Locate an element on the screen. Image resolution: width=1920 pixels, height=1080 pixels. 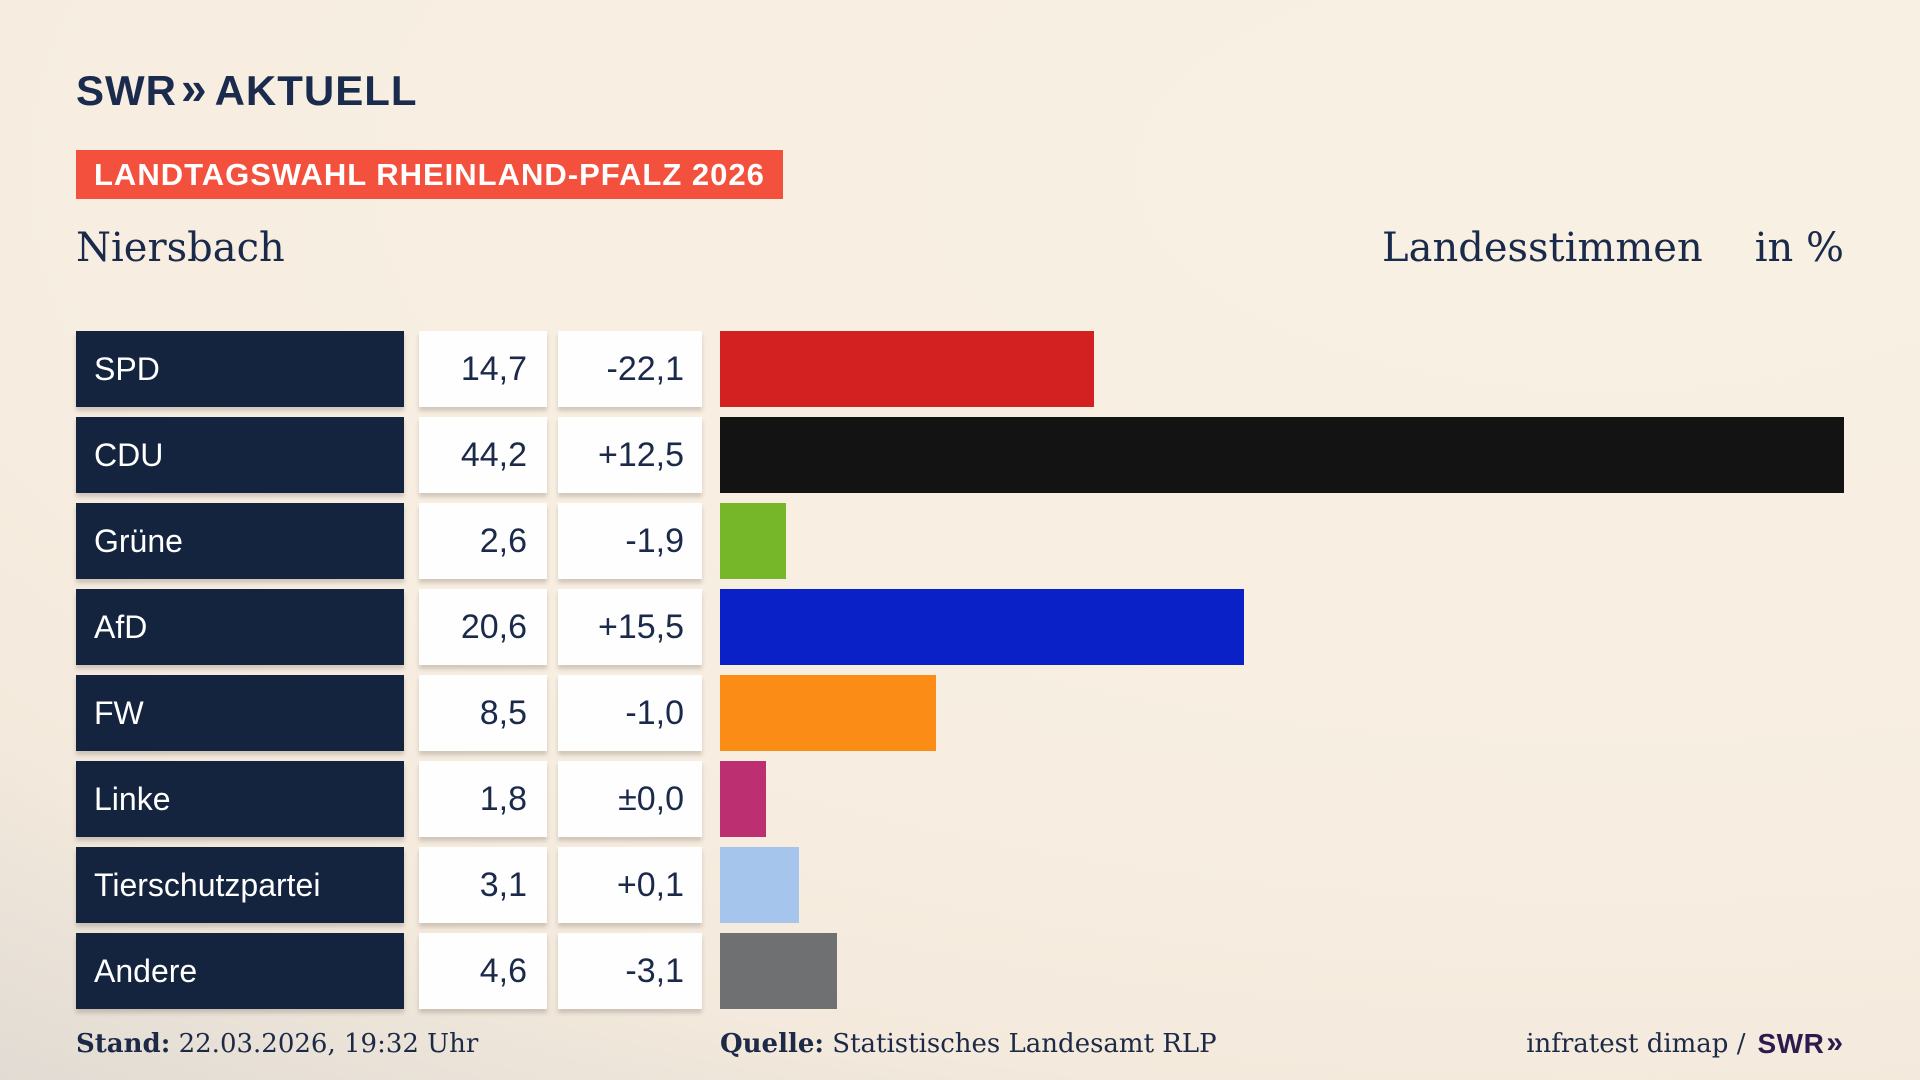
measure-title: Landesstimmen in % is located at coordinates (1613, 248).